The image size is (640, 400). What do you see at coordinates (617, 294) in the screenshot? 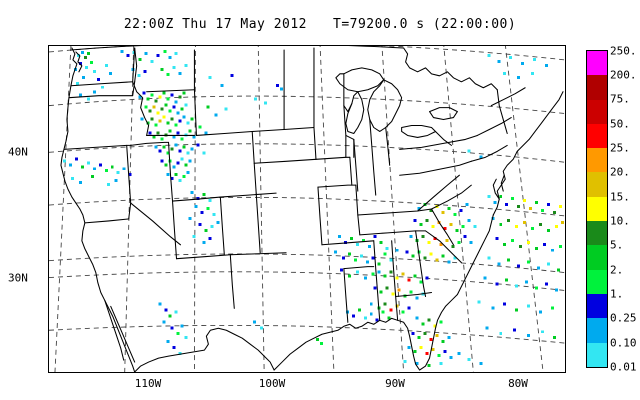
I see `colorbar-tick-1: 1.` at bounding box center [617, 294].